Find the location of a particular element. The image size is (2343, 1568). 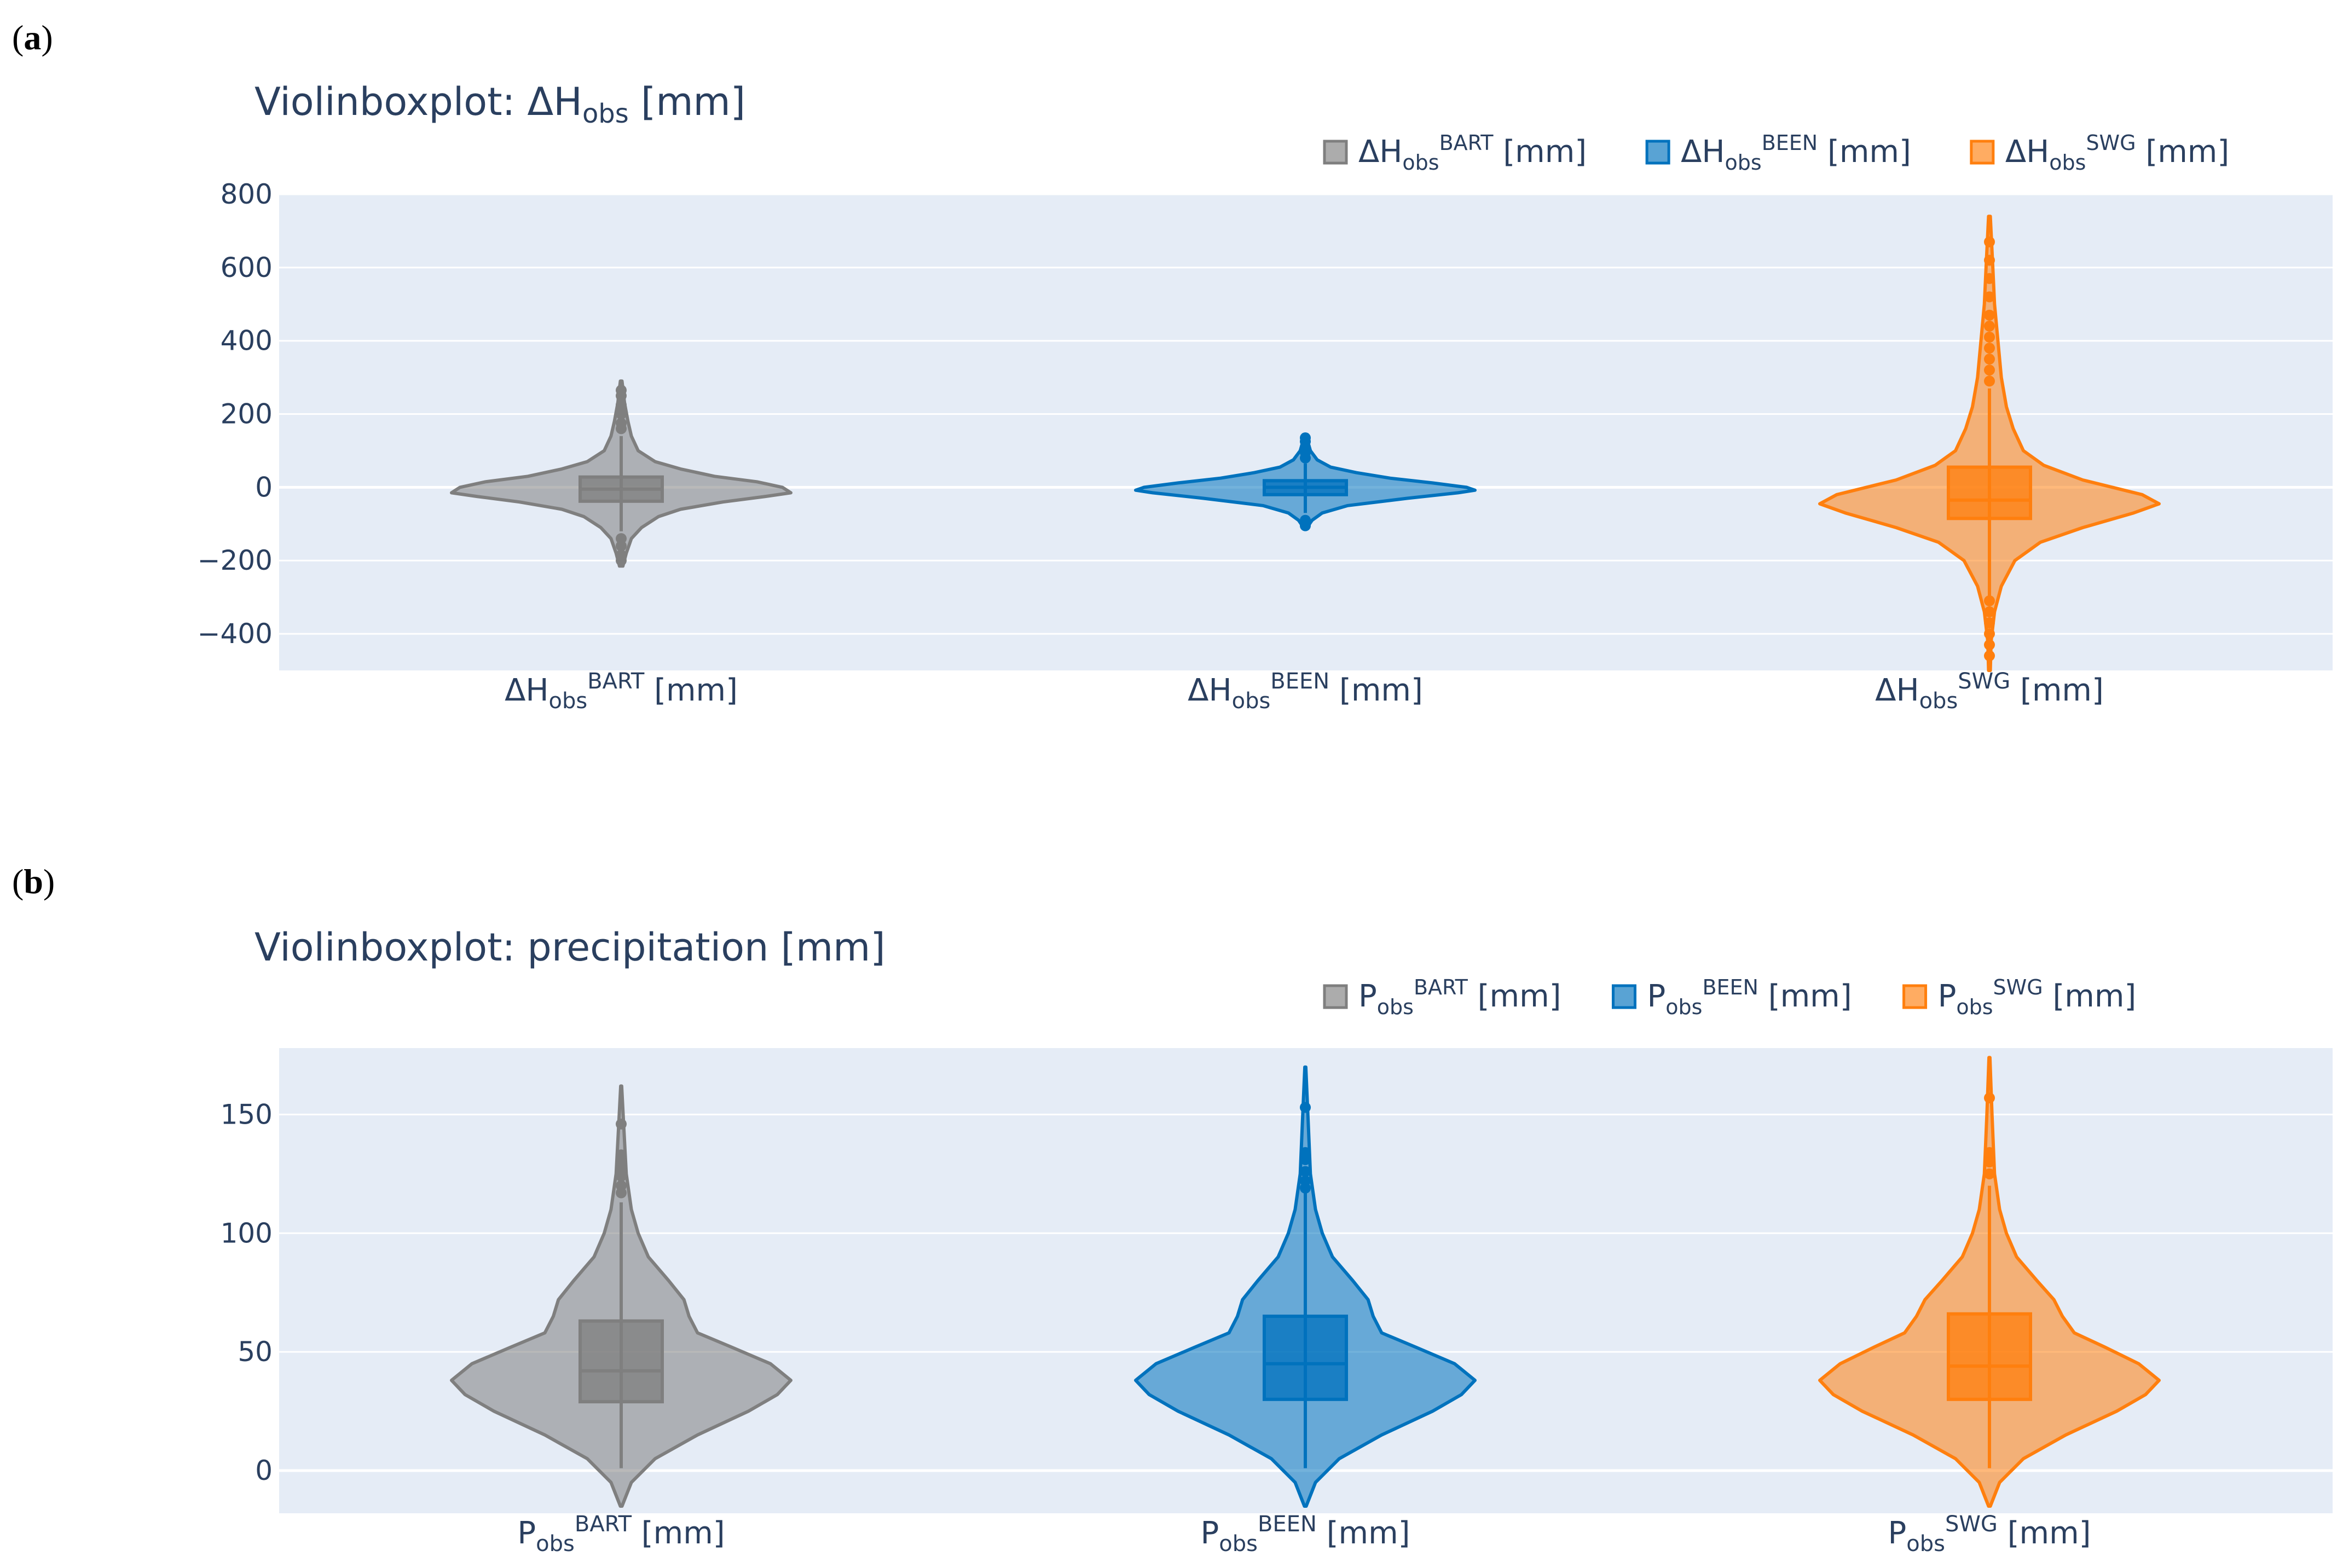

y-tick-labels-b: 0 50 100 150 is located at coordinates (247, 1292).